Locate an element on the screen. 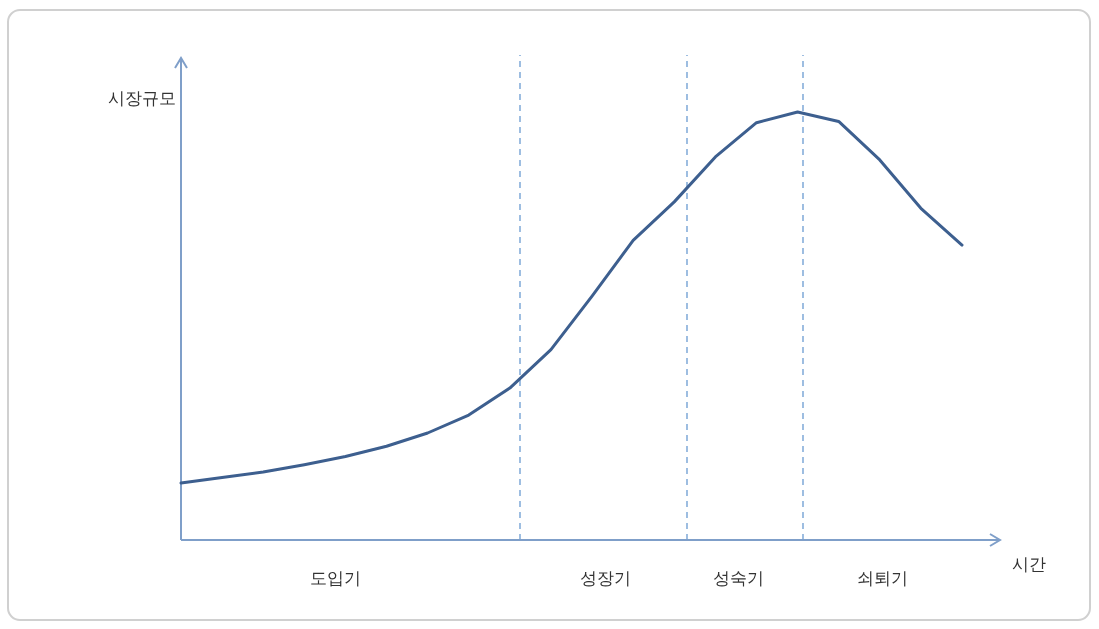 The height and width of the screenshot is (629, 1099). annotation: 성숙기 is located at coordinates (738, 578).